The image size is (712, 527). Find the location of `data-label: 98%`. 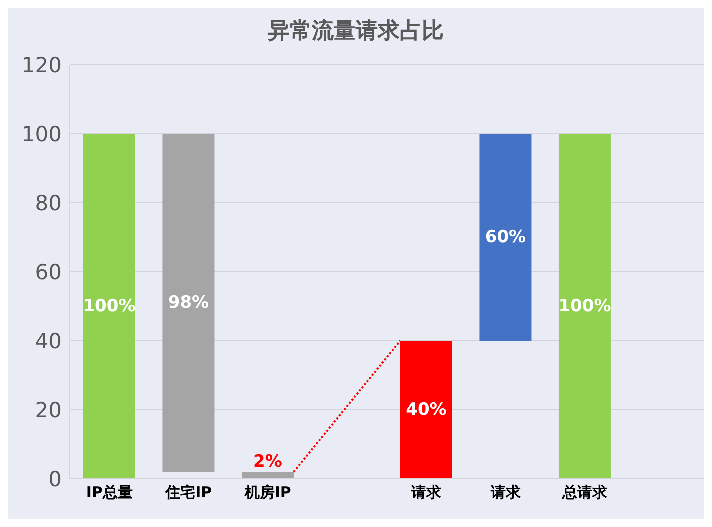

data-label: 98% is located at coordinates (189, 303).